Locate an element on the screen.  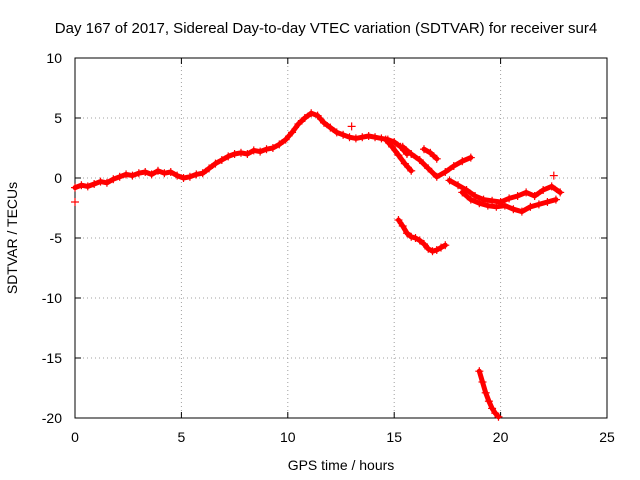
series-mid-drop-segment is located at coordinates (422, 235).